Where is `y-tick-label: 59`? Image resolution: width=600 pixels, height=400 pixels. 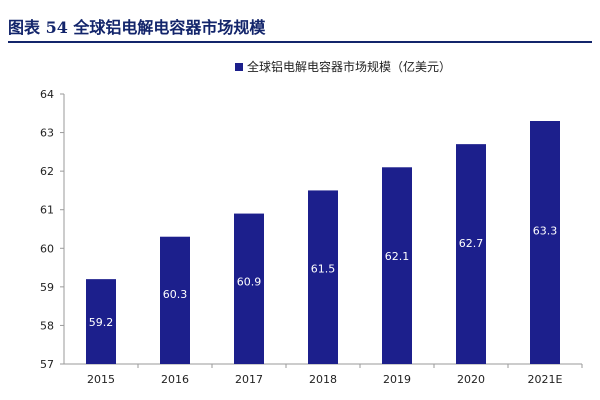 y-tick-label: 59 is located at coordinates (47, 287).